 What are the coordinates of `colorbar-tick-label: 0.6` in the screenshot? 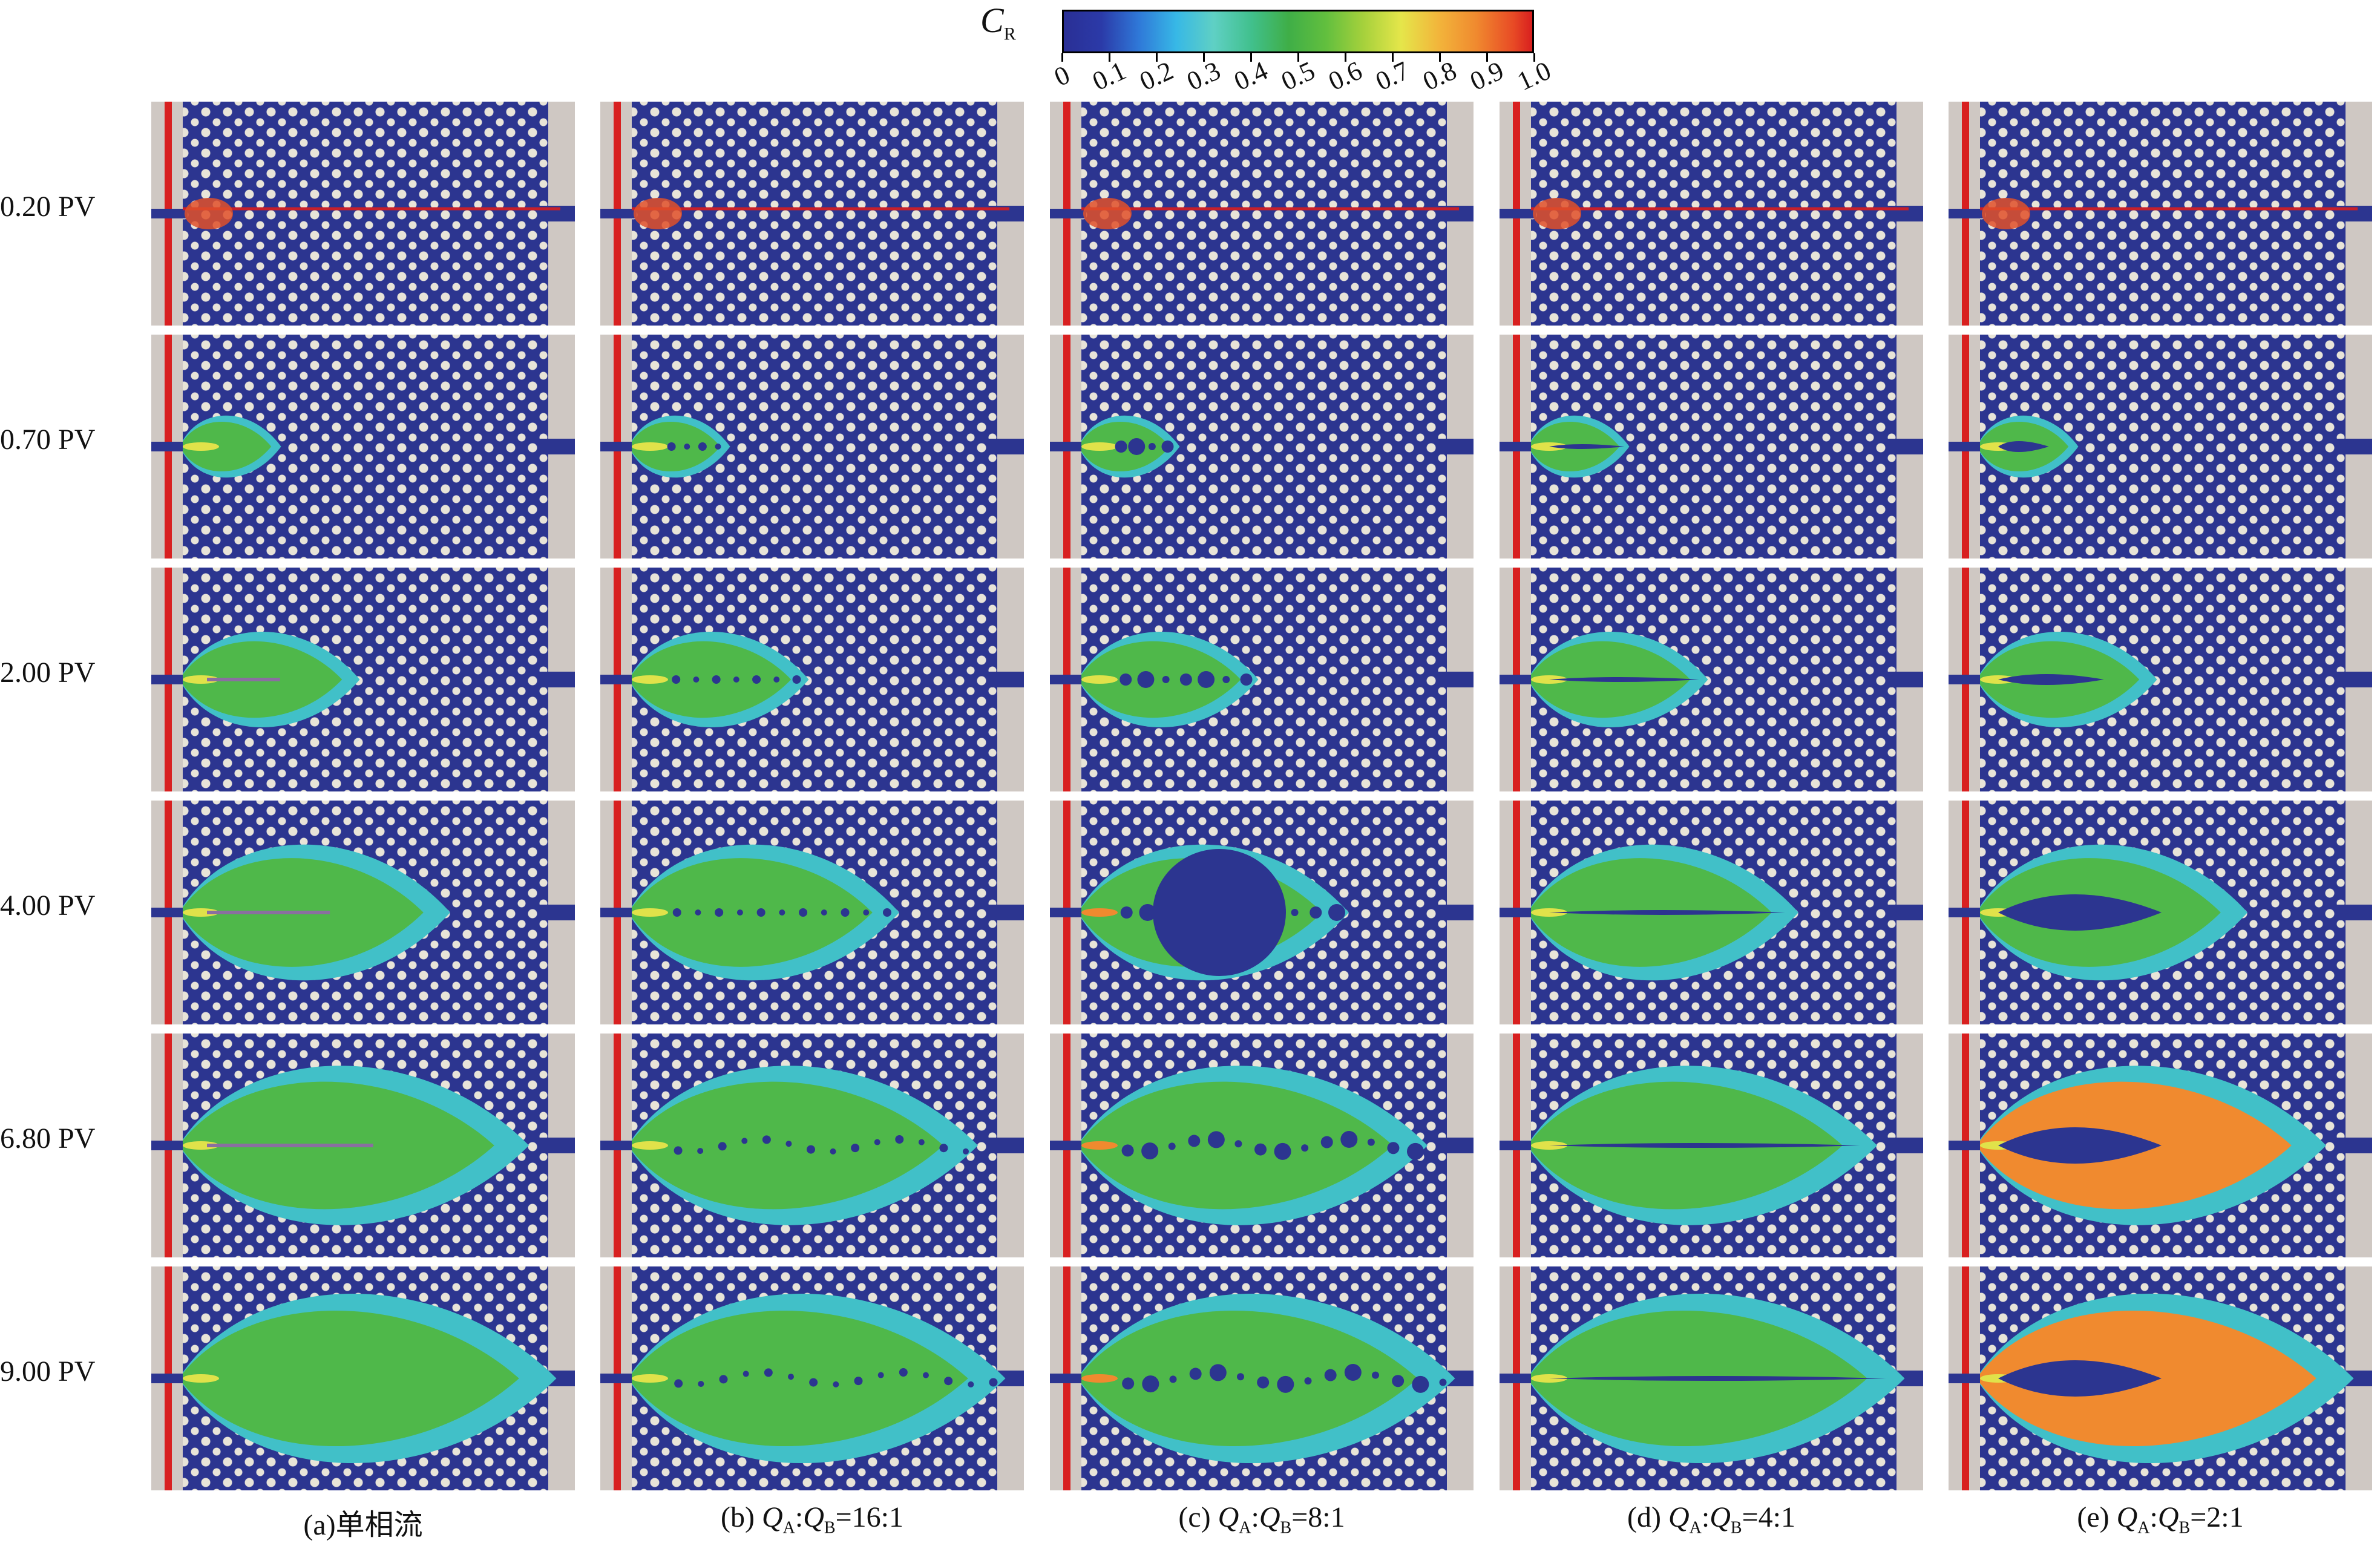 It's located at (1345, 76).